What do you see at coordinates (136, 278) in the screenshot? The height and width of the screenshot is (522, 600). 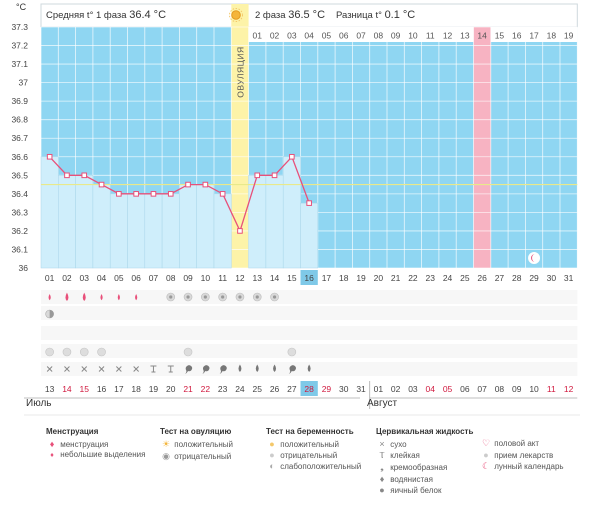 I see `cycle-day-label: 06` at bounding box center [136, 278].